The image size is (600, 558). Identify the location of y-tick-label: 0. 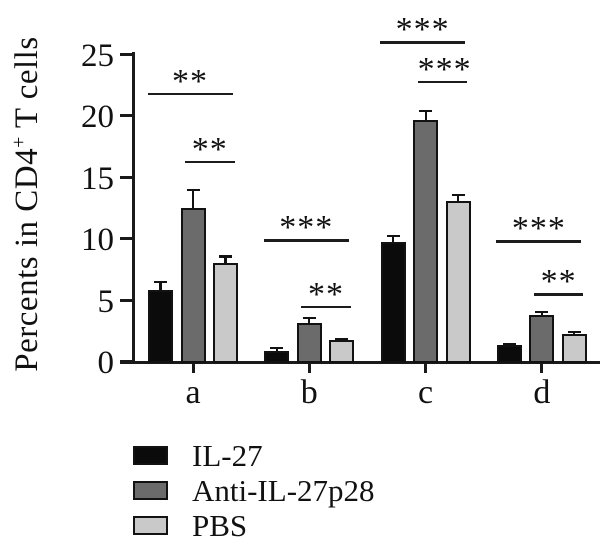
(106, 363).